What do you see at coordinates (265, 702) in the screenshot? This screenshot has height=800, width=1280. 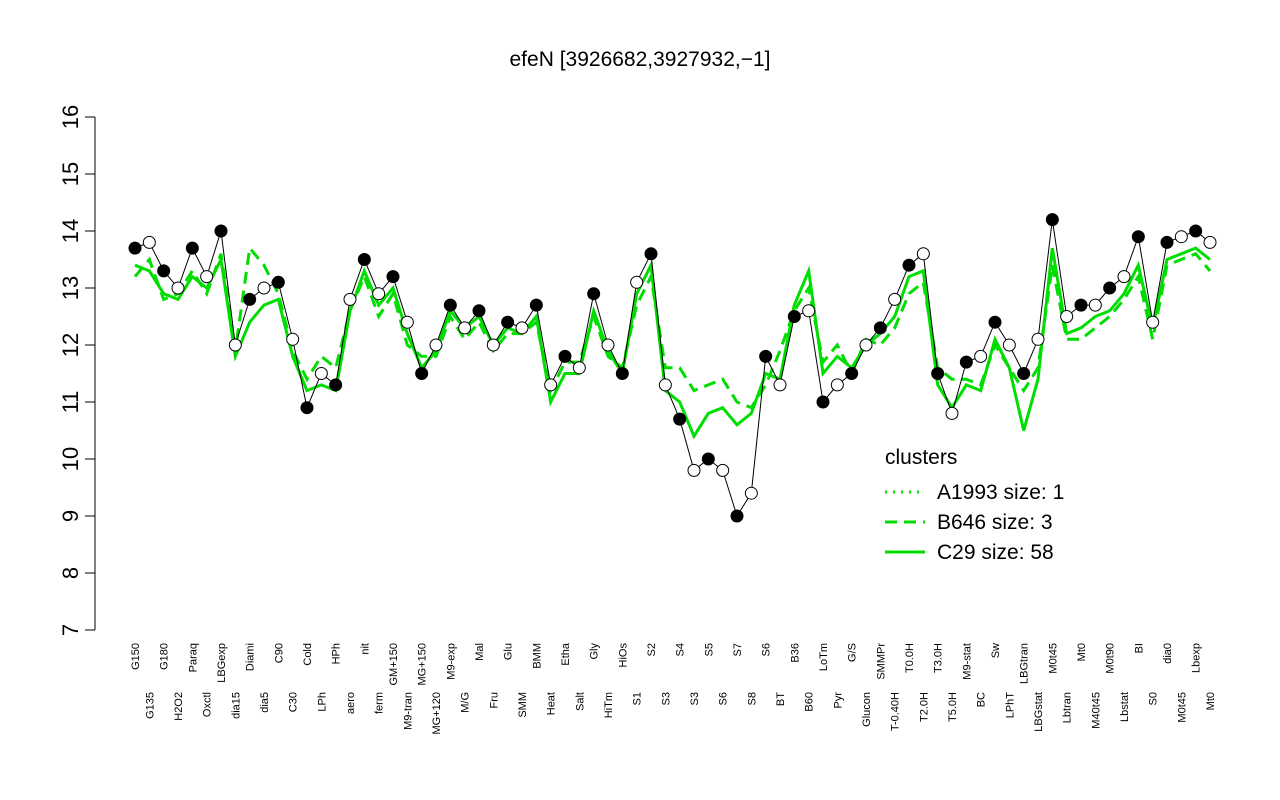 I see `x-tick-label: dia5` at bounding box center [265, 702].